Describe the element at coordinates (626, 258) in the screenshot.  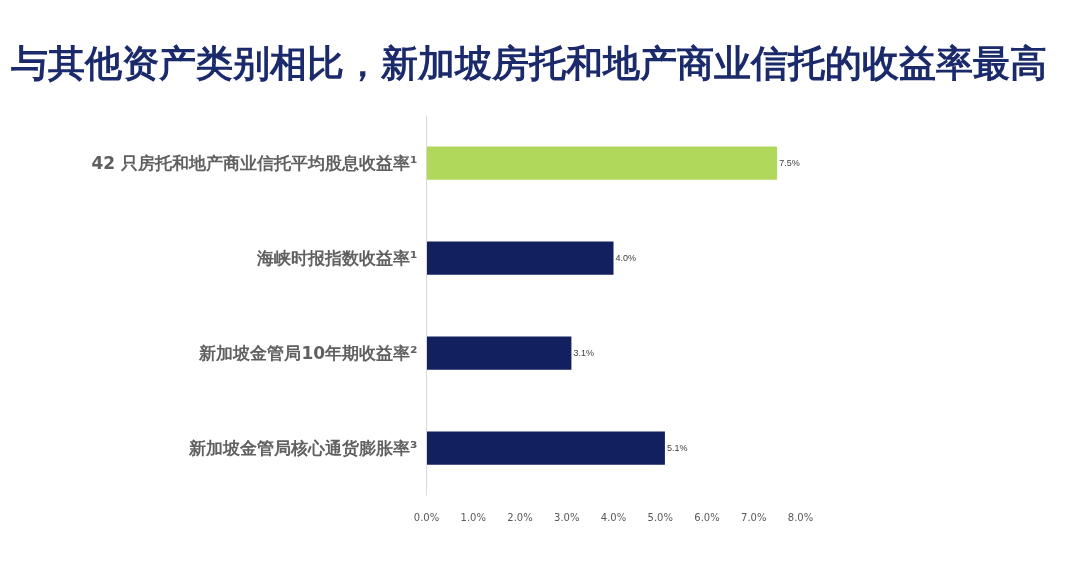
I see `data-label: 4.0%` at that location.